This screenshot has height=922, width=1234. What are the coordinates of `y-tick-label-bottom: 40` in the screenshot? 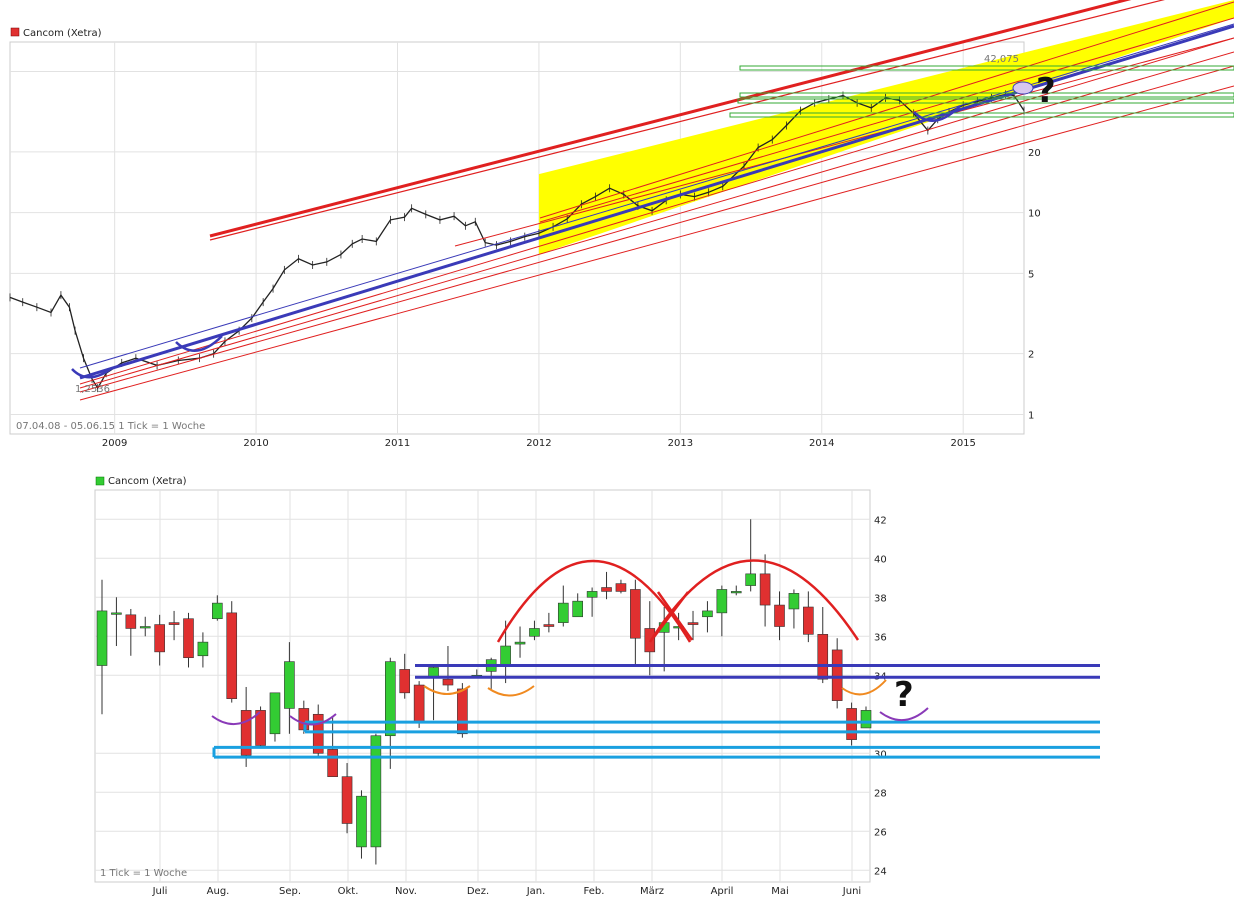 It's located at (880, 559).